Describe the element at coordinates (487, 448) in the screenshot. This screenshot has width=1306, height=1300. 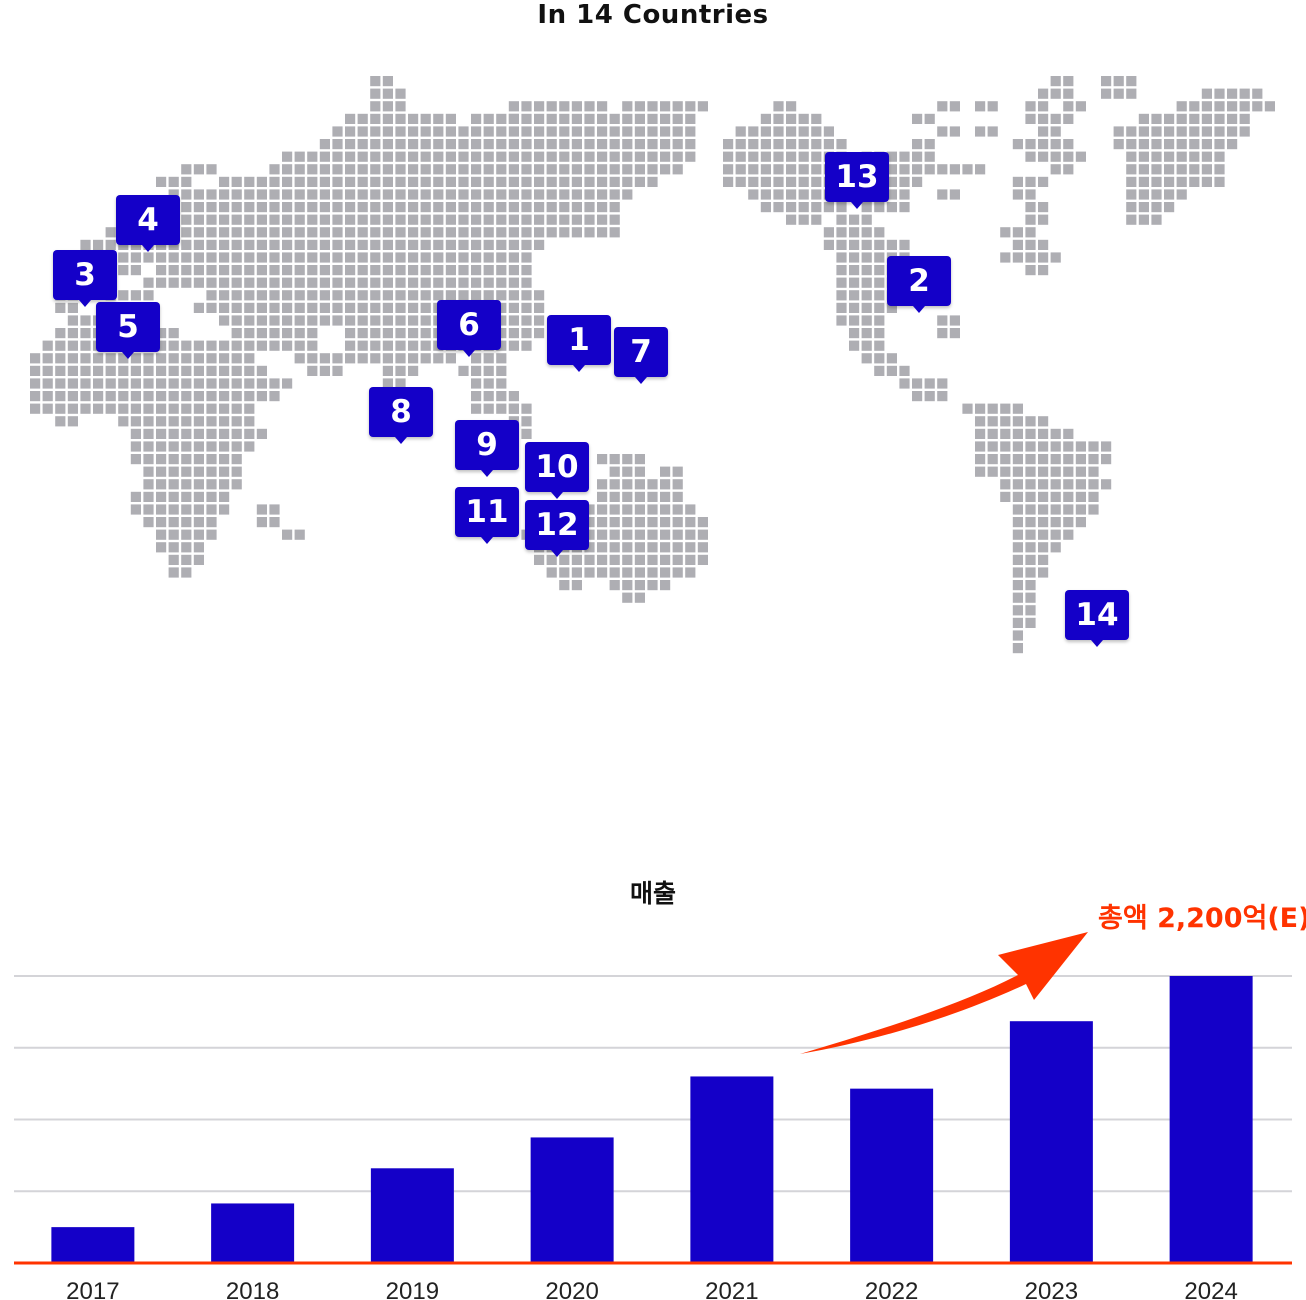
I see `country-marker-9: 9` at that location.